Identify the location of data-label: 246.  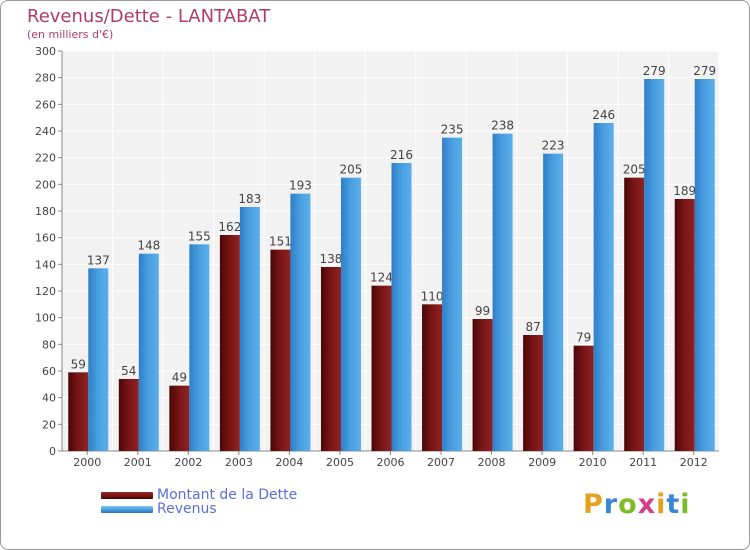
(603, 115).